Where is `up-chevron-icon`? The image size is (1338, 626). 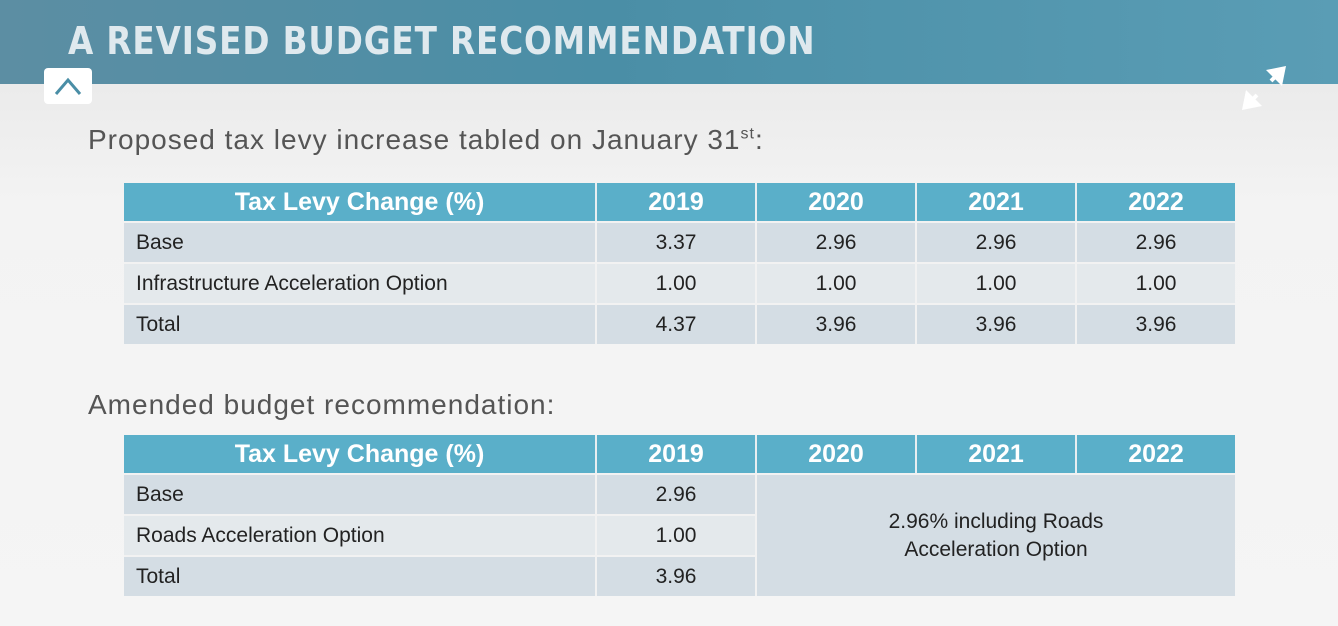
up-chevron-icon is located at coordinates (68, 86).